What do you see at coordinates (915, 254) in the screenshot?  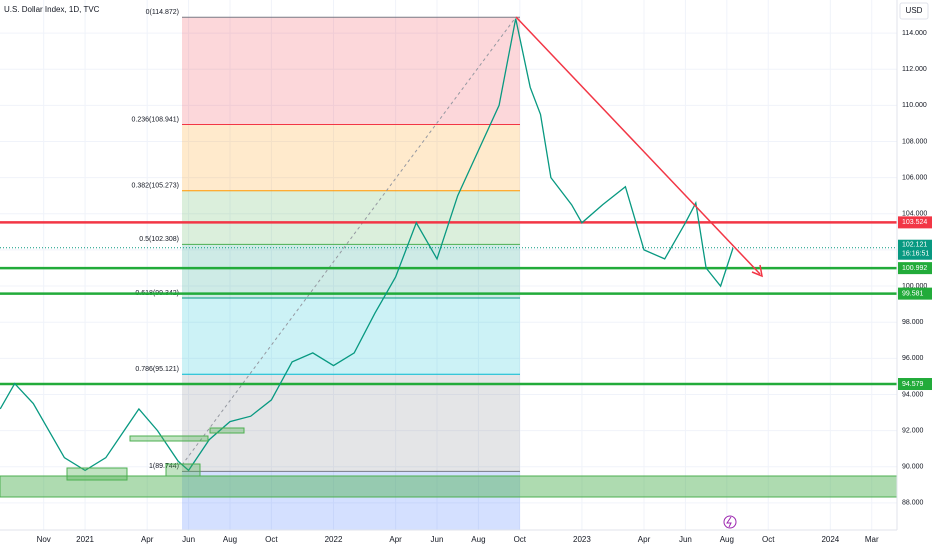 I see `countdown: 16:16:51` at bounding box center [915, 254].